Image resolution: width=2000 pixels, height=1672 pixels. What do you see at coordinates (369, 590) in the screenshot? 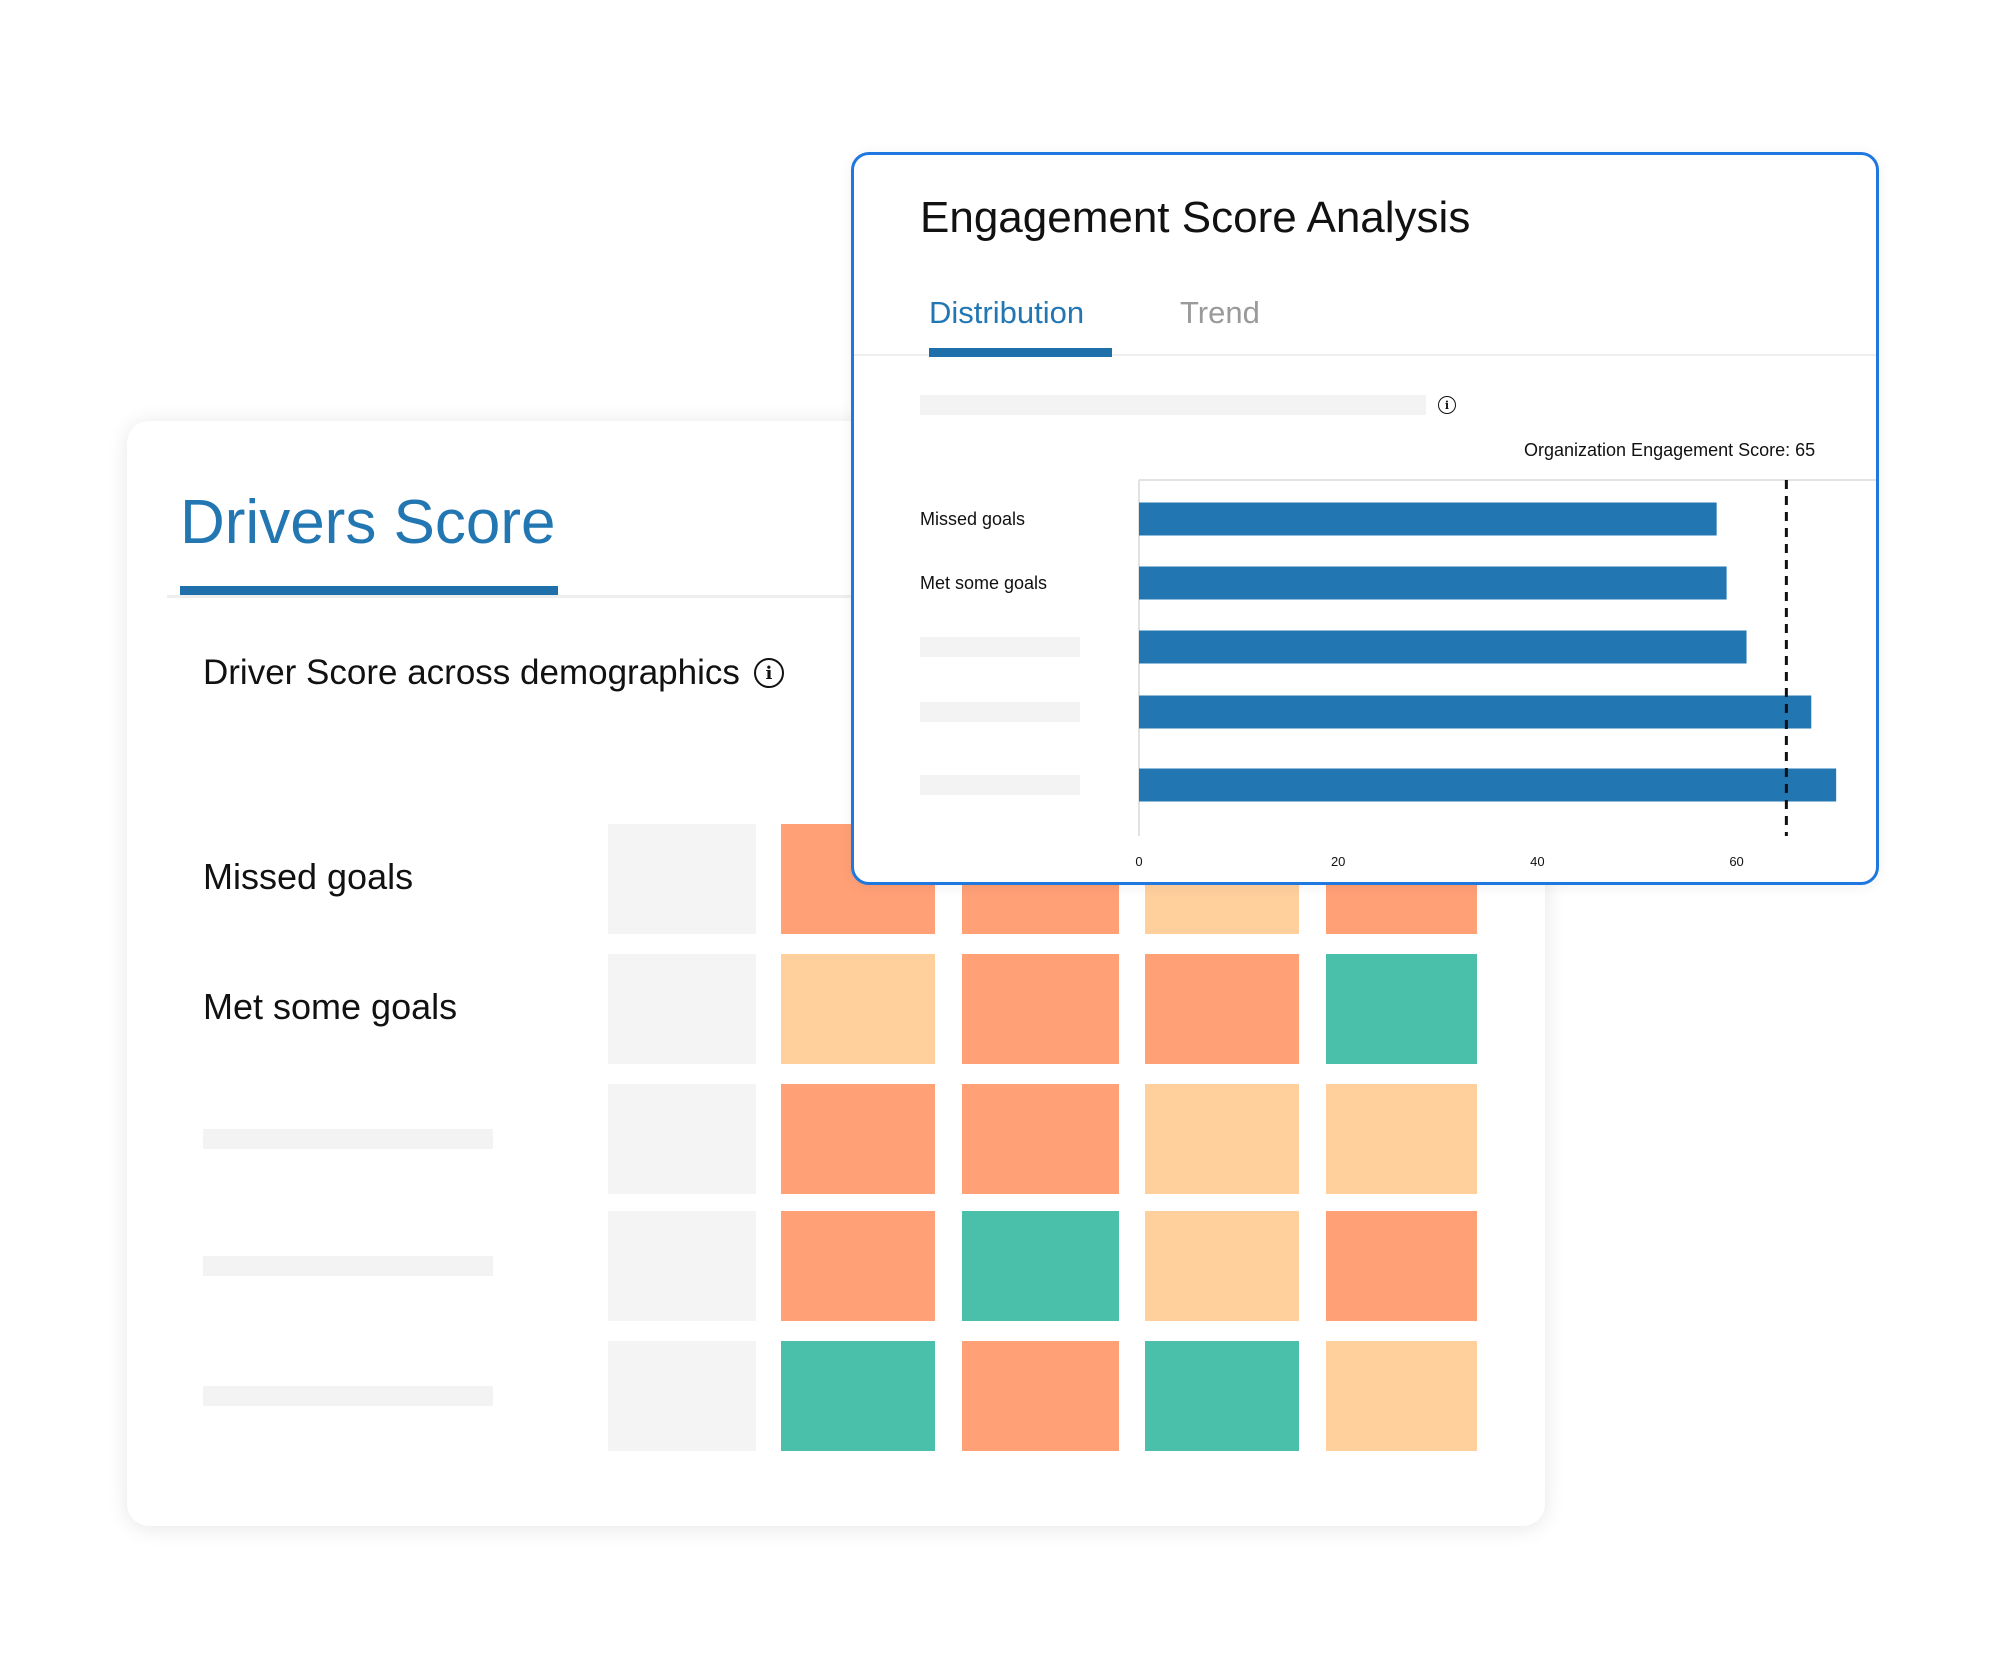
I see `drivers-title-underline` at bounding box center [369, 590].